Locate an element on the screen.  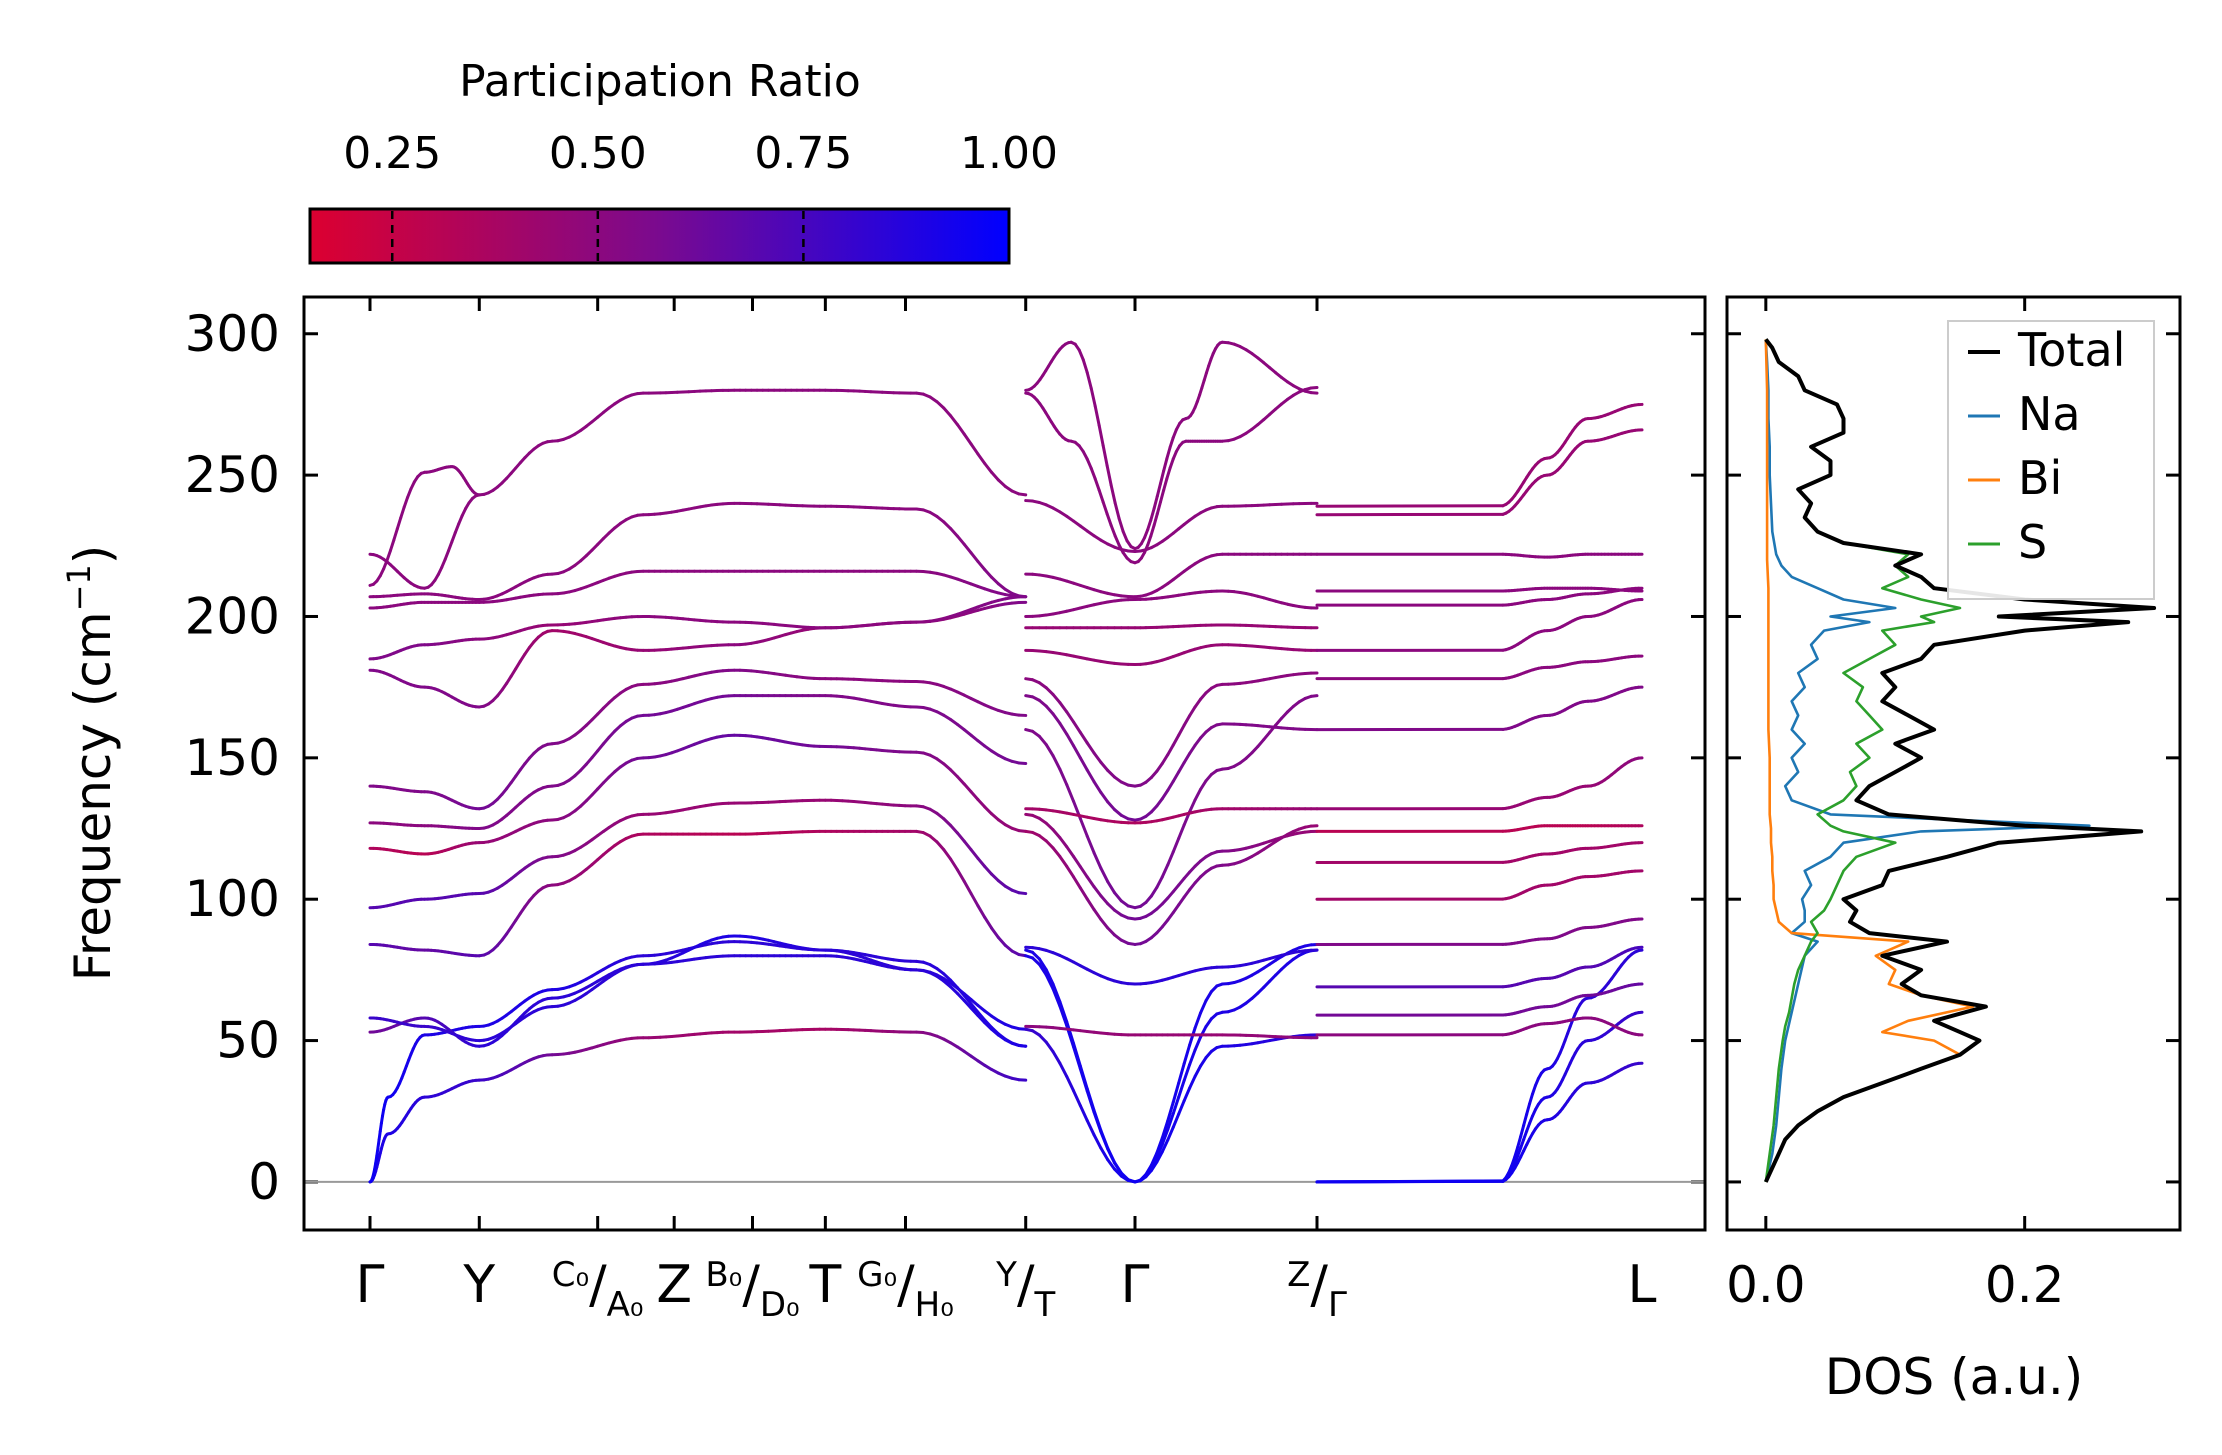
high-symmetry-label-pre: C₀ is located at coordinates (570, 1275).